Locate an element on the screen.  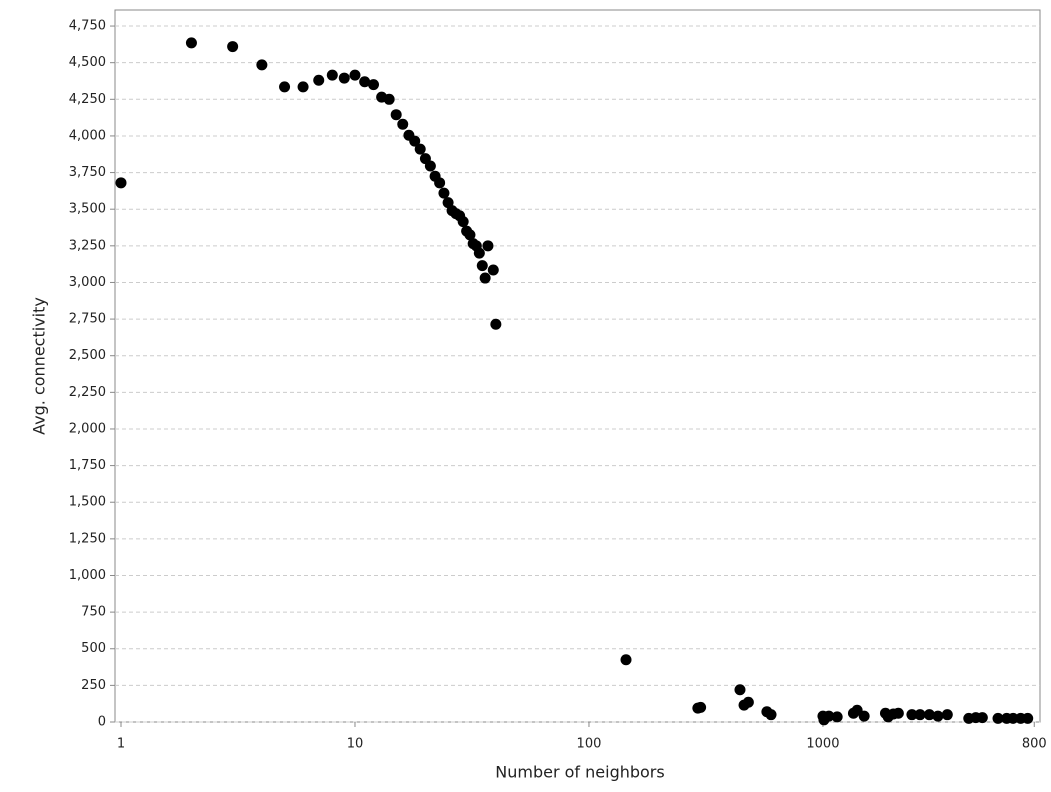
x-tick-label: 1000 is located at coordinates (822, 744).